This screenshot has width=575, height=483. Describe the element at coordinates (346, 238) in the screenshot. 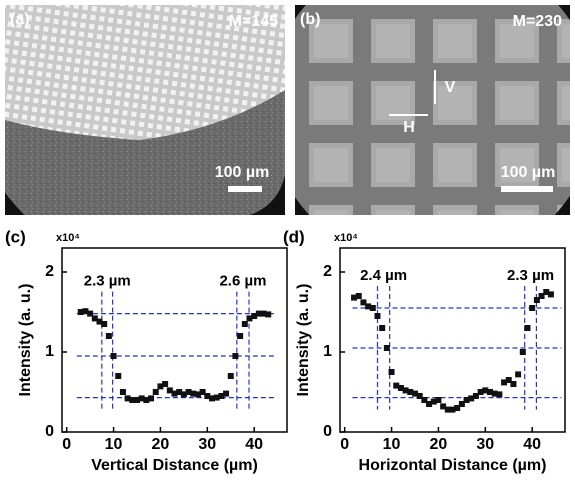

I see `y-multiplier: x10⁴` at that location.